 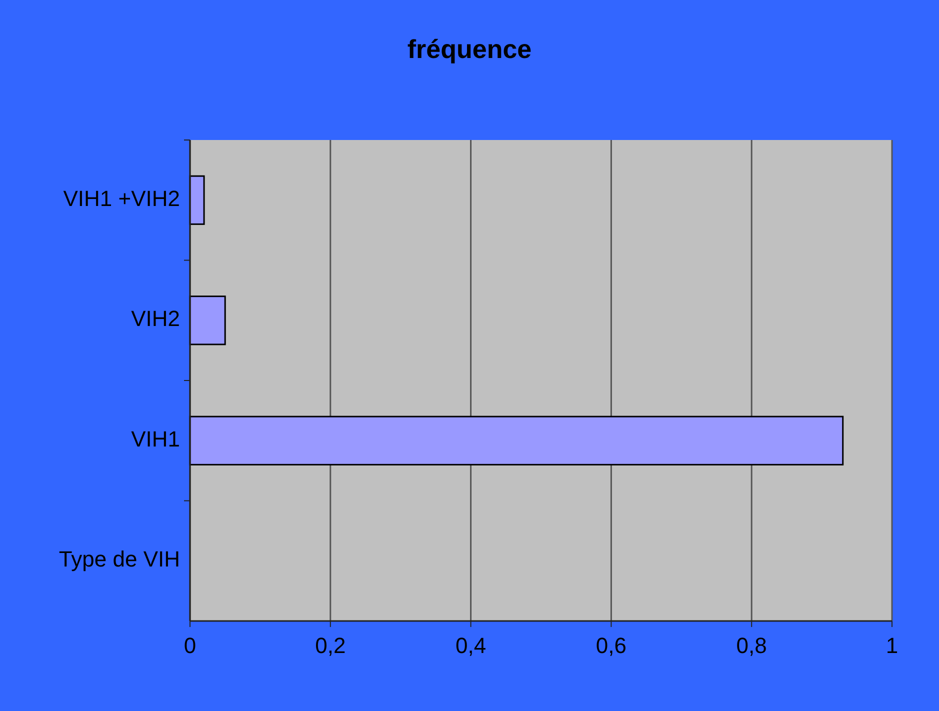 I want to click on x-tick-label: 0,2, so click(x=330, y=645).